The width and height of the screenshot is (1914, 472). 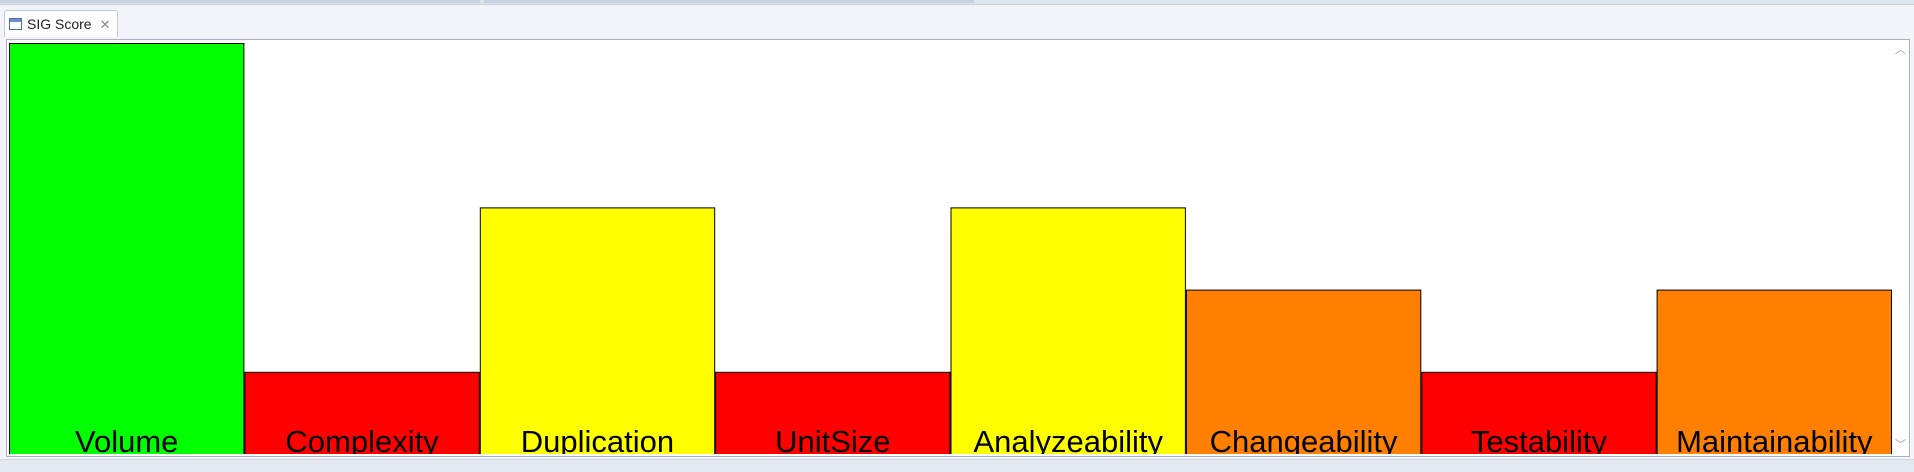 I want to click on scroll-up-icon: ︿, so click(x=1900, y=50).